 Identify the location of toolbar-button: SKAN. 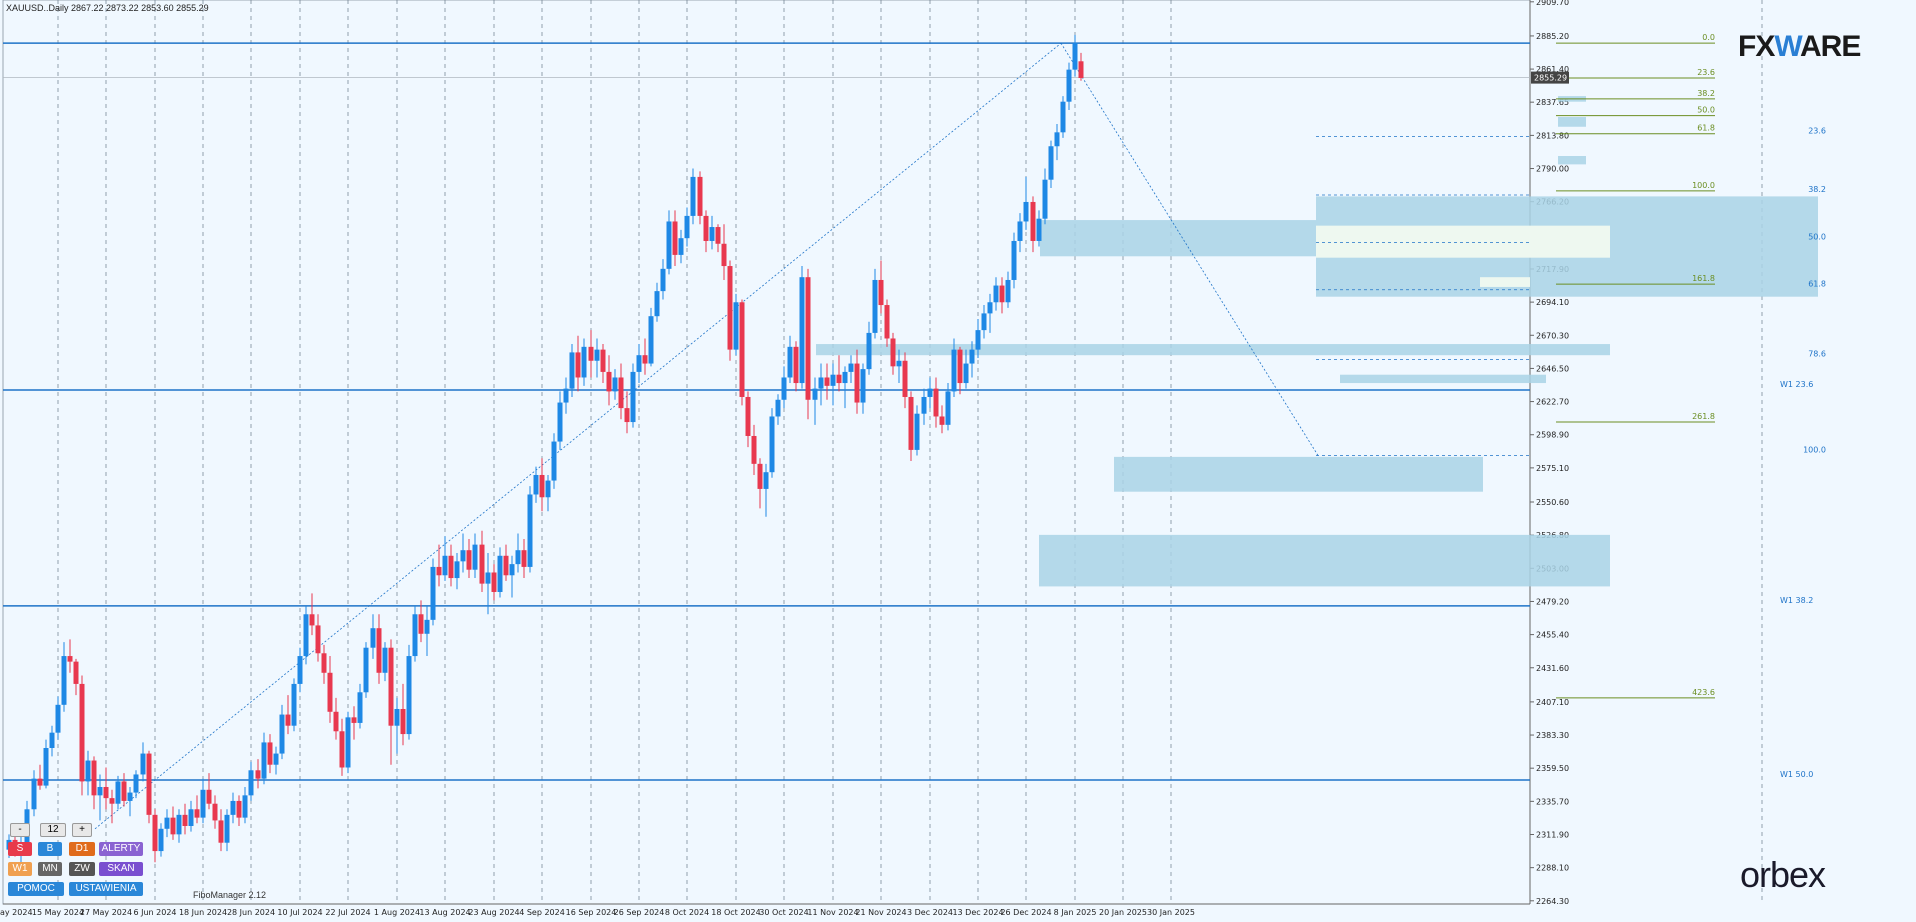
(121, 869).